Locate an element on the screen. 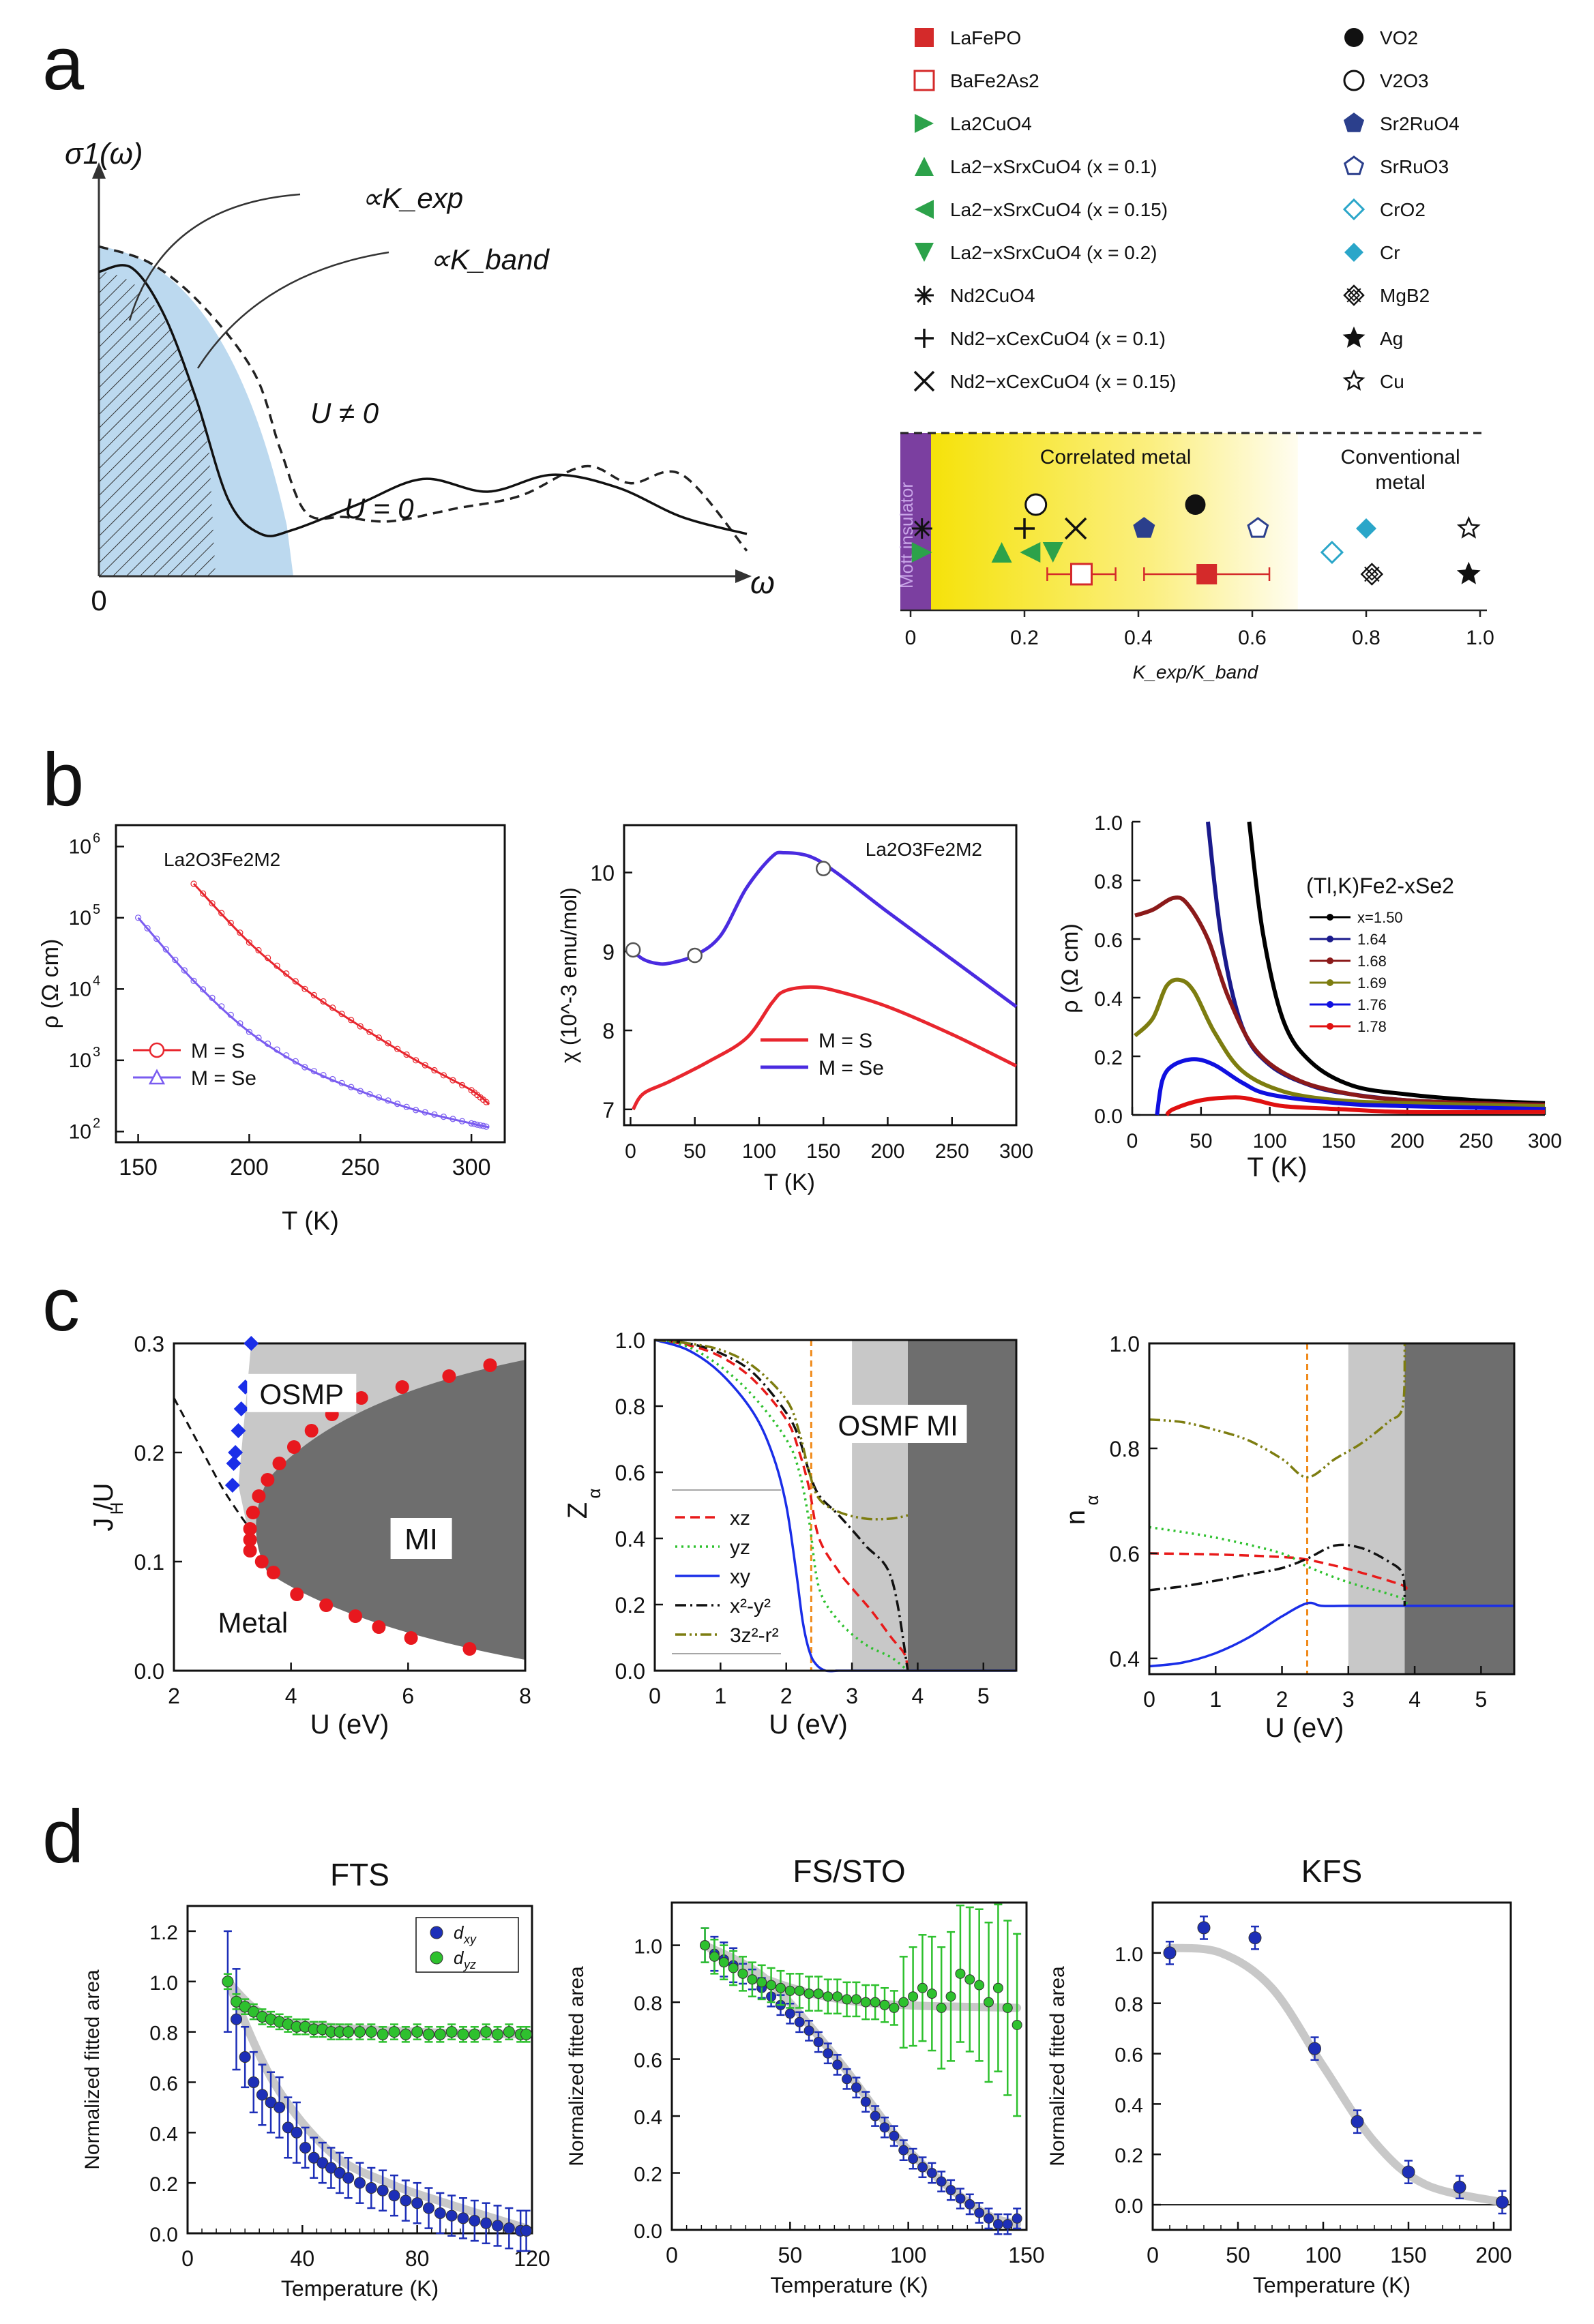 The width and height of the screenshot is (1594, 2324). d1-fit-curve is located at coordinates (377, 2105).